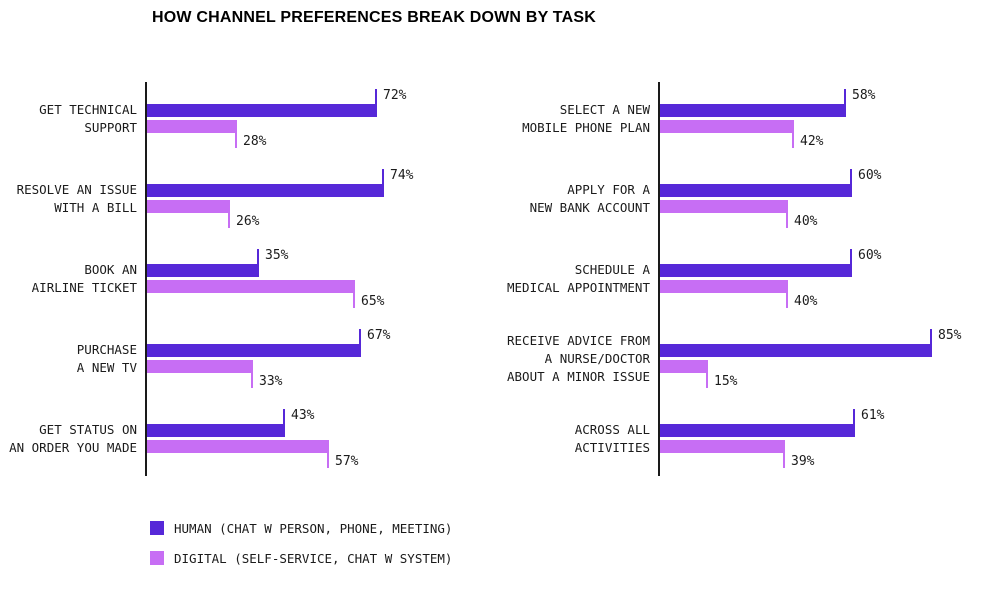 Image resolution: width=986 pixels, height=614 pixels. What do you see at coordinates (604, 109) in the screenshot?
I see `task-label-line: SELECT A NEW` at bounding box center [604, 109].